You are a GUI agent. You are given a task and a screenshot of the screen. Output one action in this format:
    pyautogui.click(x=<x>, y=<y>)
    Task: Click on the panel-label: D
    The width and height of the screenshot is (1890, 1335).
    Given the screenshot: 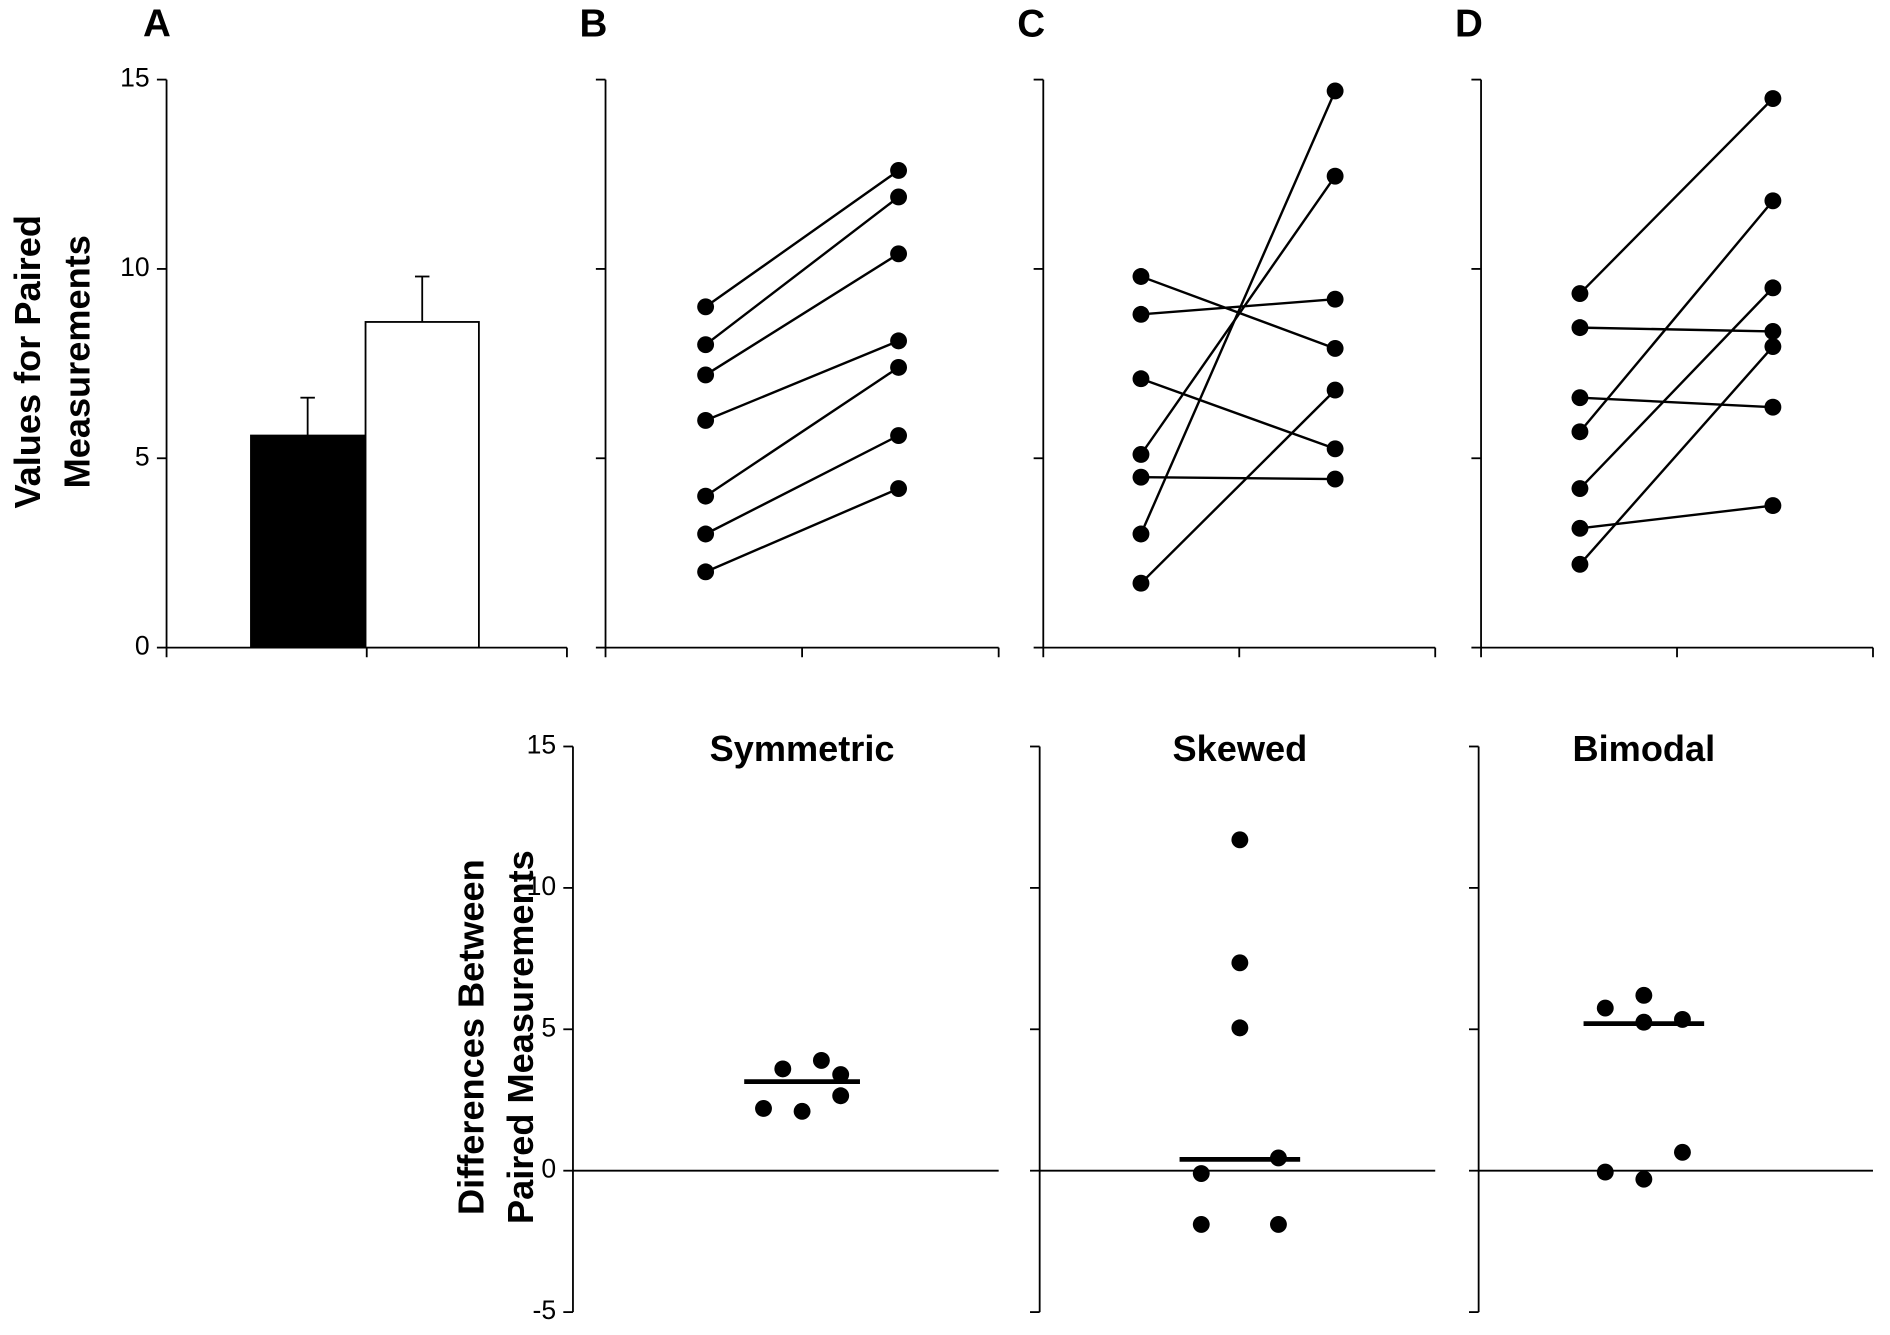 What is the action you would take?
    pyautogui.click(x=1469, y=24)
    